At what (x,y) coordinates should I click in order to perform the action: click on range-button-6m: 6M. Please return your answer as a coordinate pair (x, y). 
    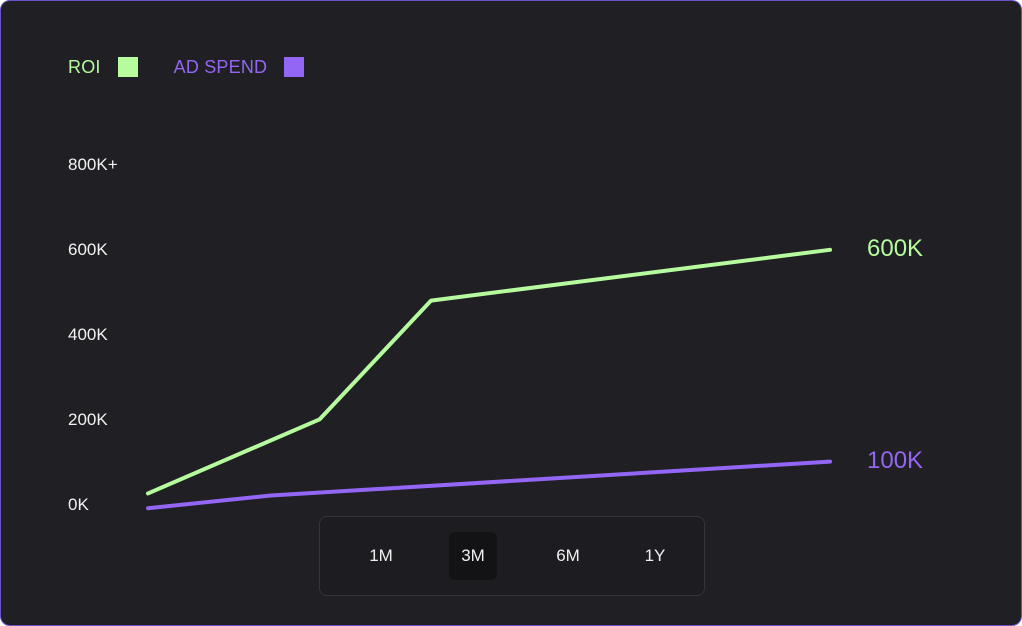
    Looking at the image, I should click on (568, 555).